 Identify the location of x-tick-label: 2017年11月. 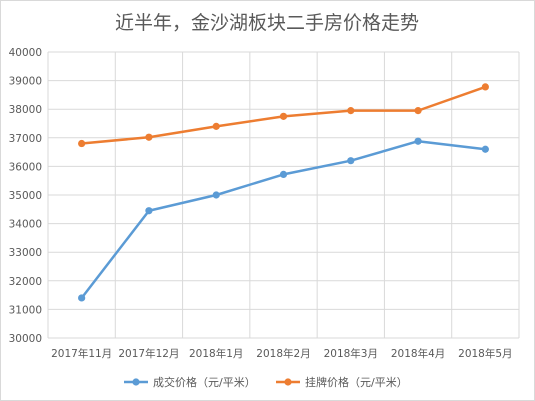
(81, 353).